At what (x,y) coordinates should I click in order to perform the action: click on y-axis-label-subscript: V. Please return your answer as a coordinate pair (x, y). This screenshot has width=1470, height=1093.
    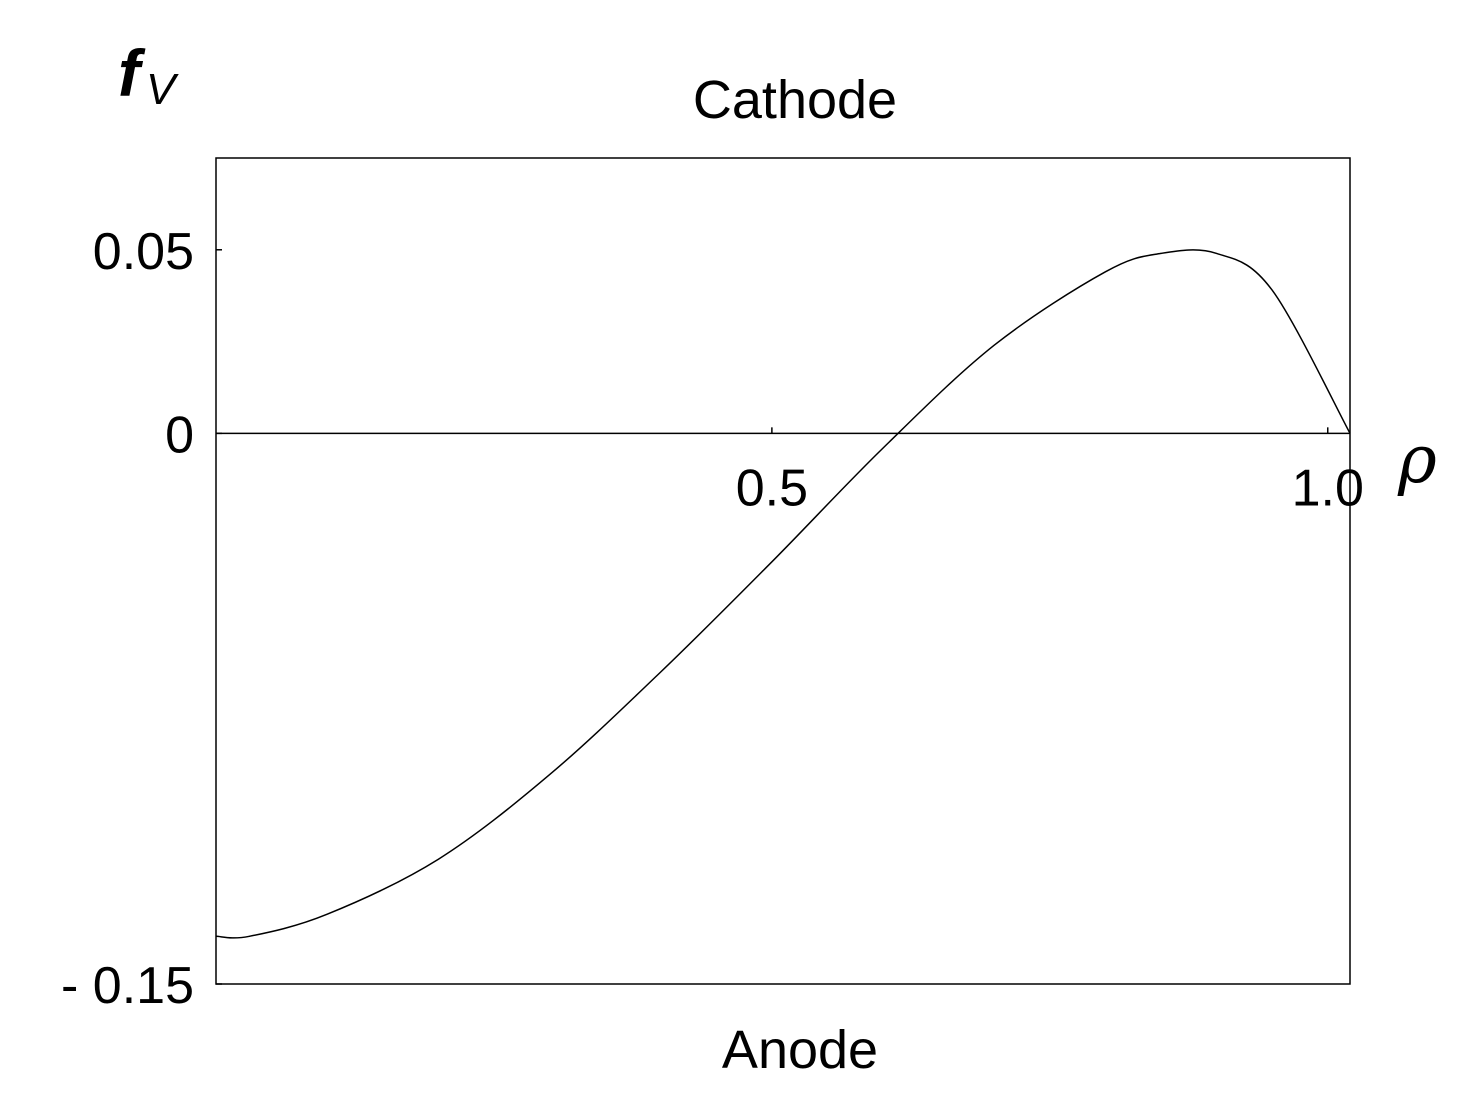
    Looking at the image, I should click on (162, 89).